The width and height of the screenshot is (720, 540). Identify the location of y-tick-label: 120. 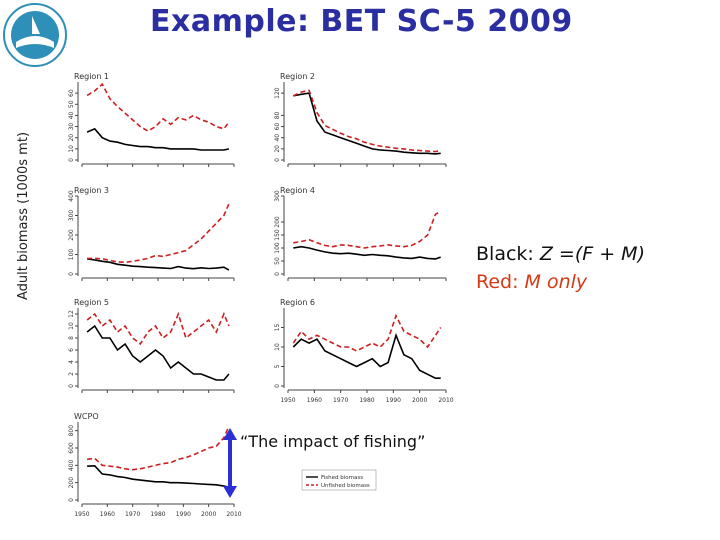
(277, 93).